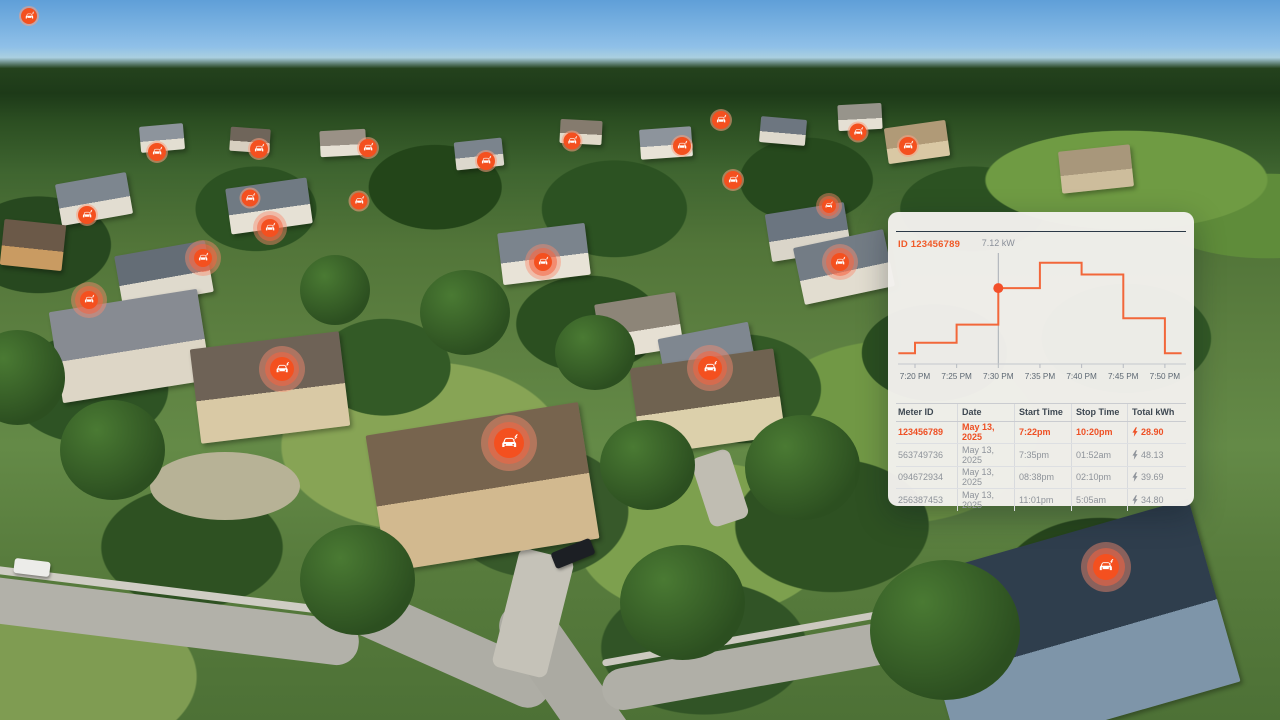 The height and width of the screenshot is (720, 1280). I want to click on svg-text: 7:45 PM, so click(1123, 376).